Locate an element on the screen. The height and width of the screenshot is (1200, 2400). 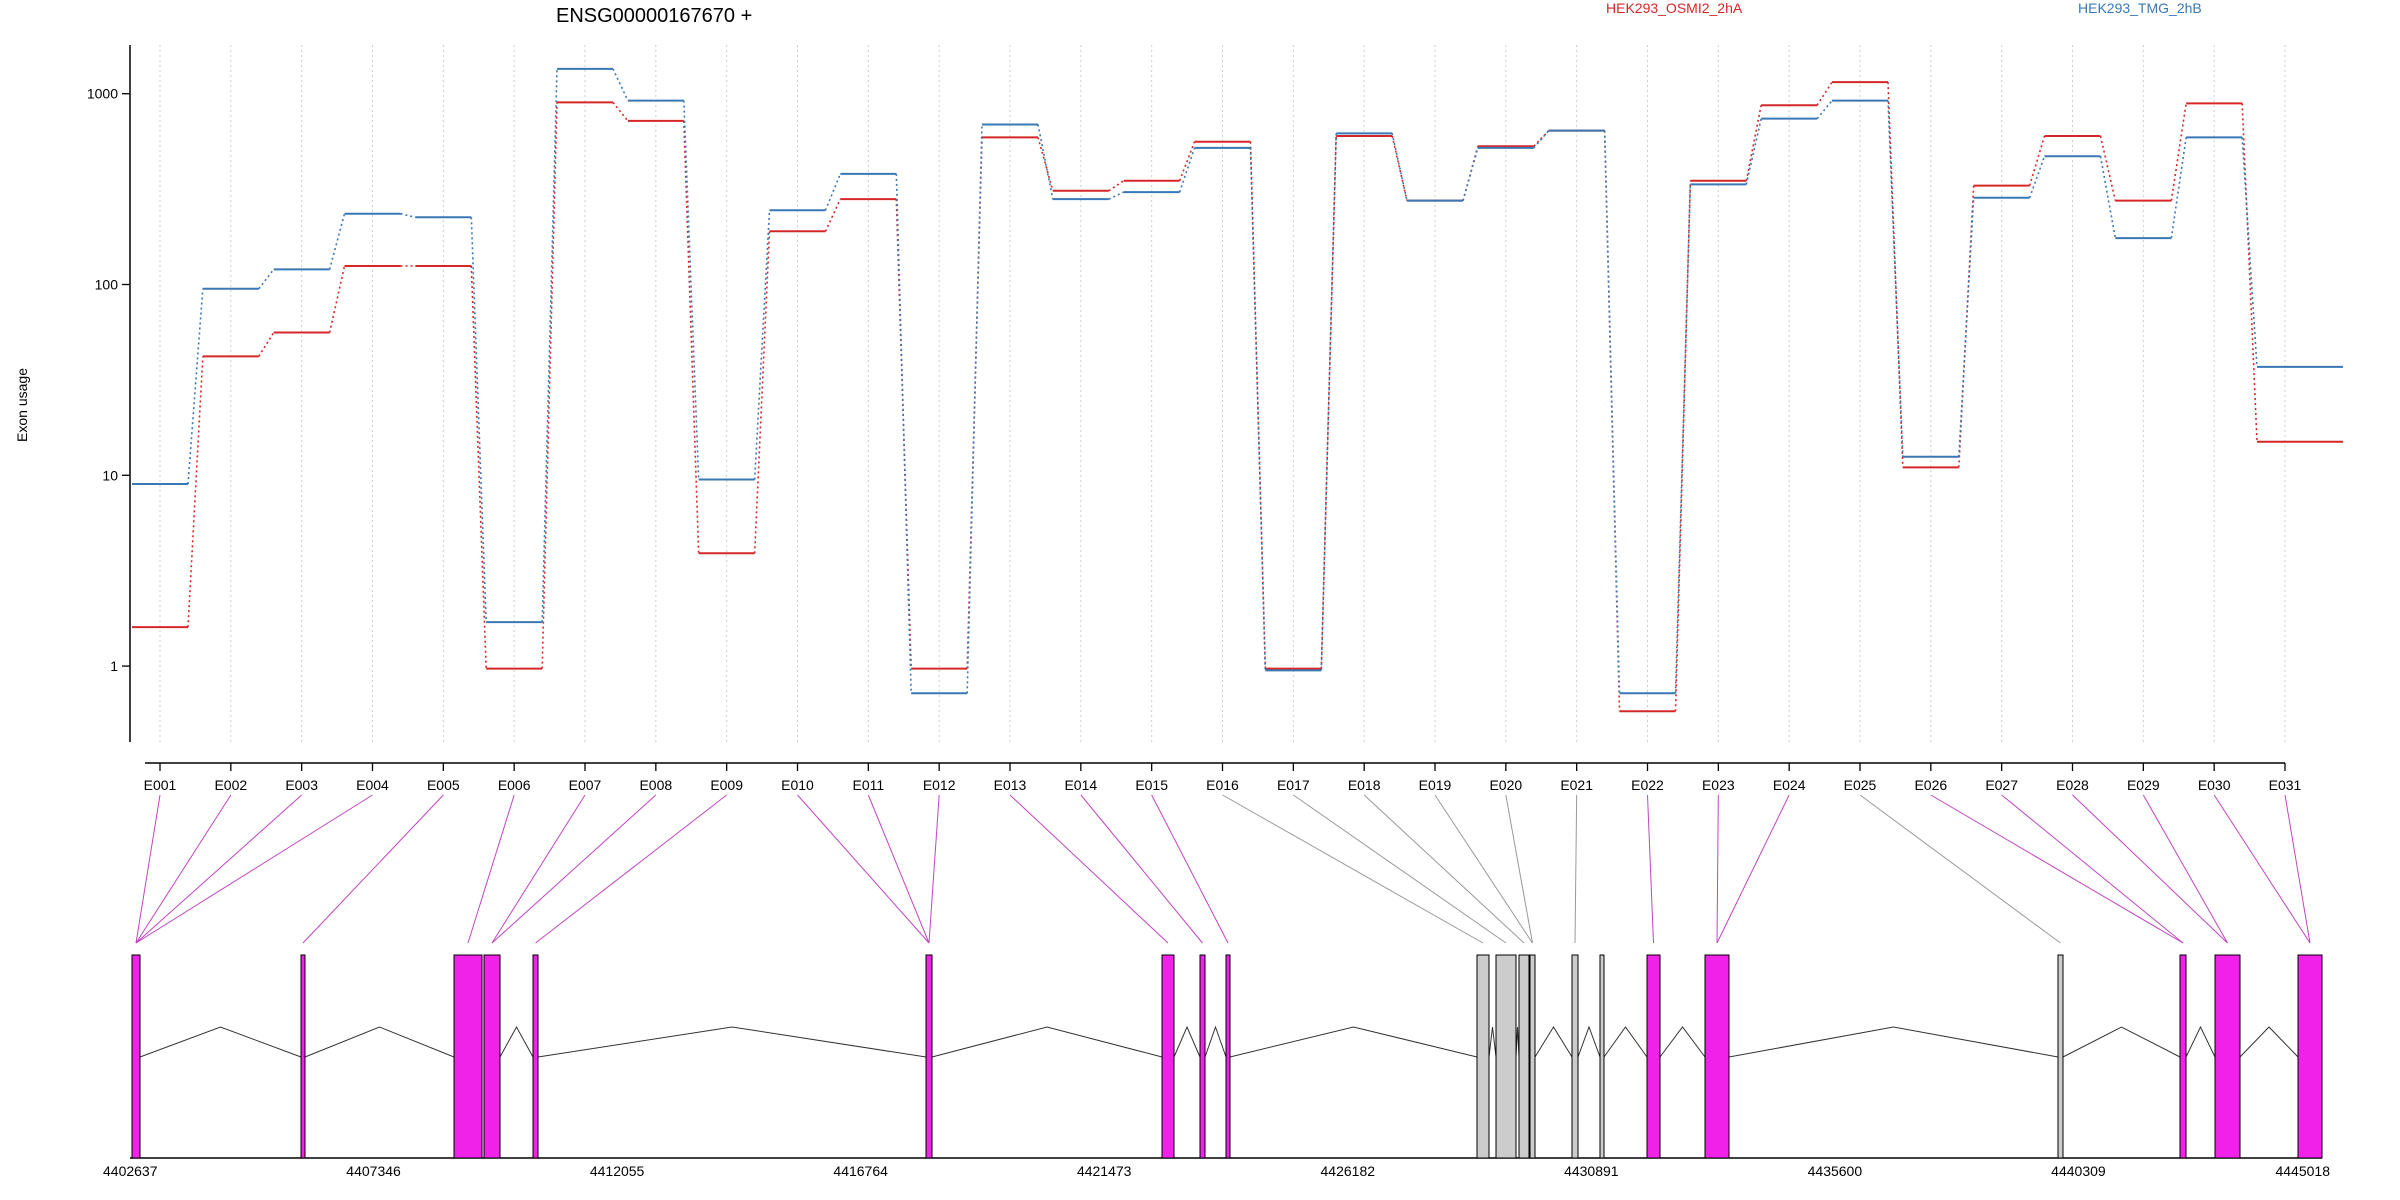
x-tick-label-e013: E013 is located at coordinates (1010, 785).